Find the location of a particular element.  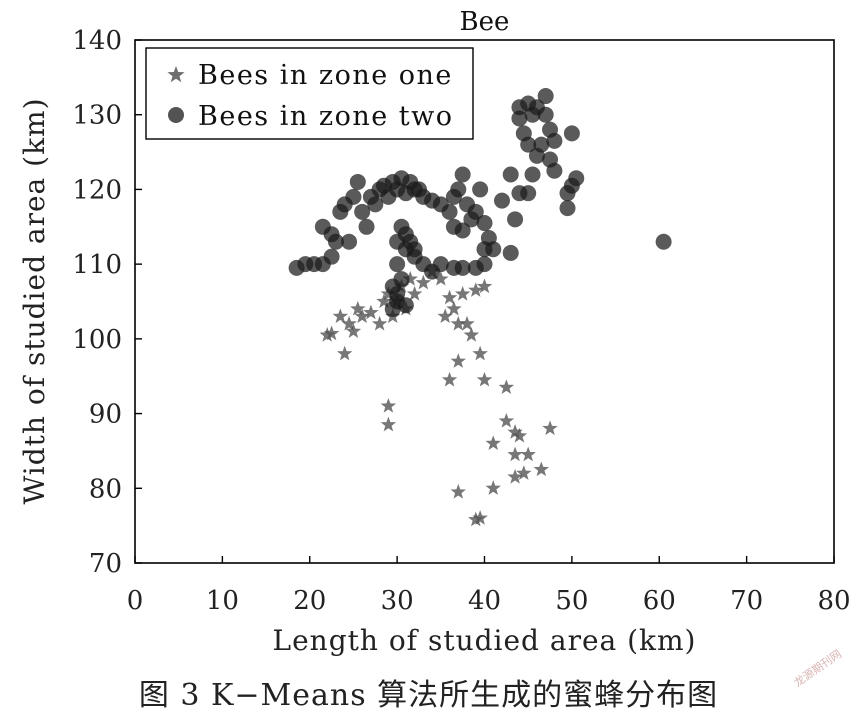

y-tick-label: 100 is located at coordinates (97, 340).